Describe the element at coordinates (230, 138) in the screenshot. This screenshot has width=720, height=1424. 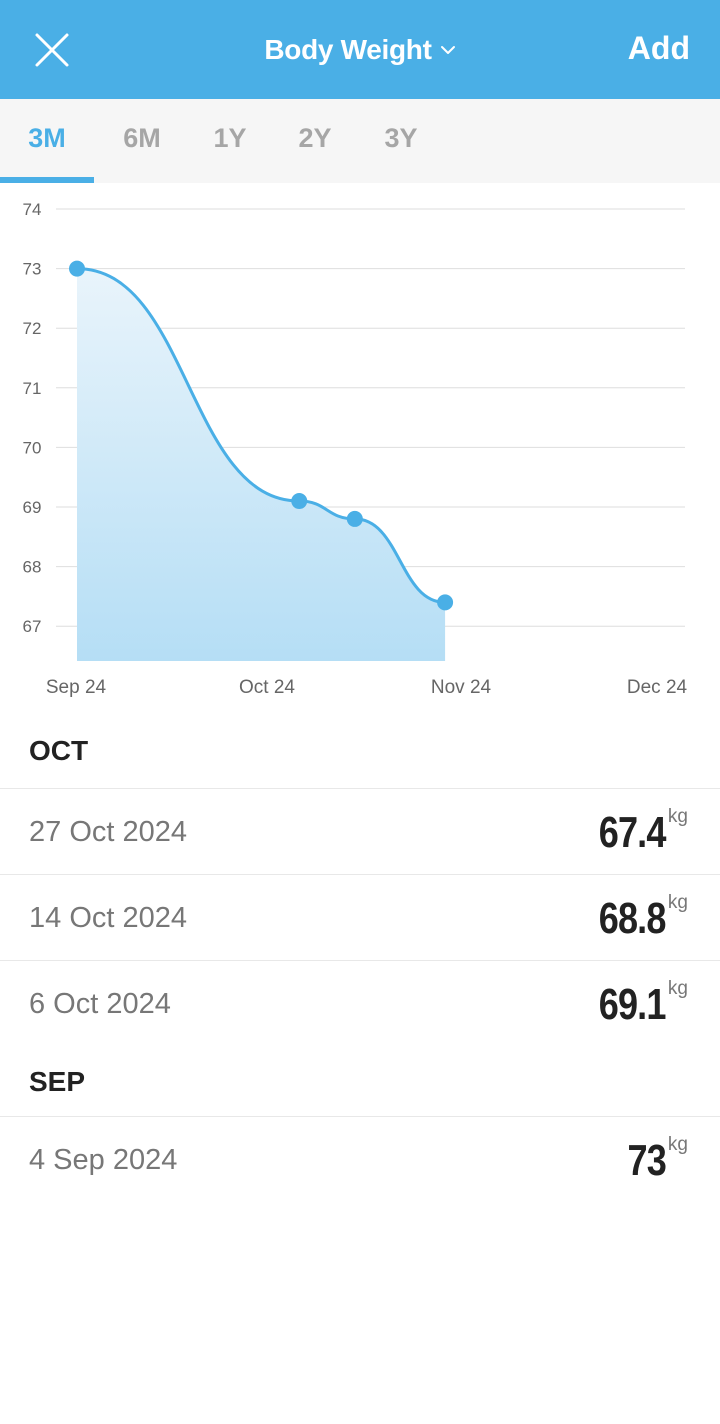
I see `tab-1y: 1Y` at that location.